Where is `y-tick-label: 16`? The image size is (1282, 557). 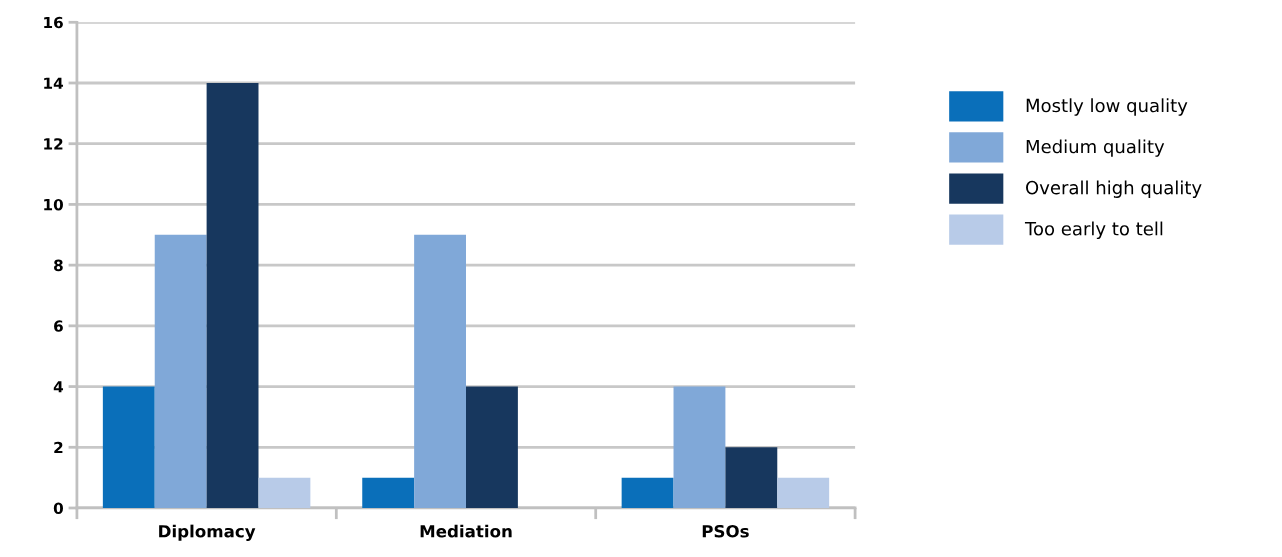 y-tick-label: 16 is located at coordinates (53, 22).